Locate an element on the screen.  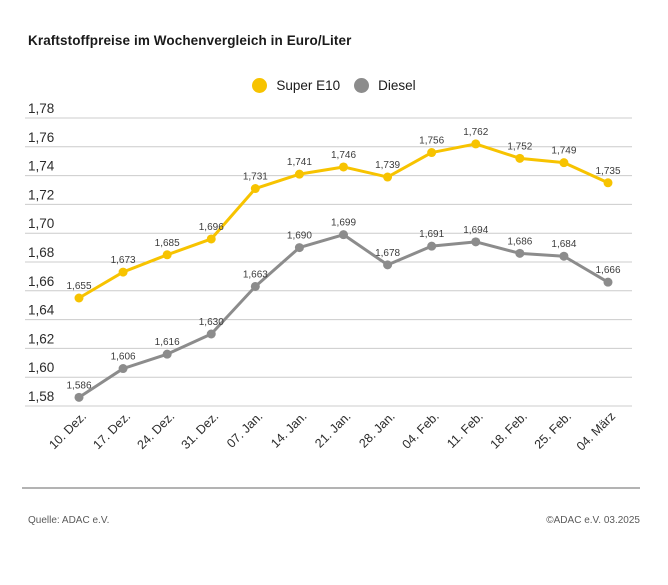
copyright-note: ©ADAC e.V. 03.2025 is located at coordinates (593, 520).